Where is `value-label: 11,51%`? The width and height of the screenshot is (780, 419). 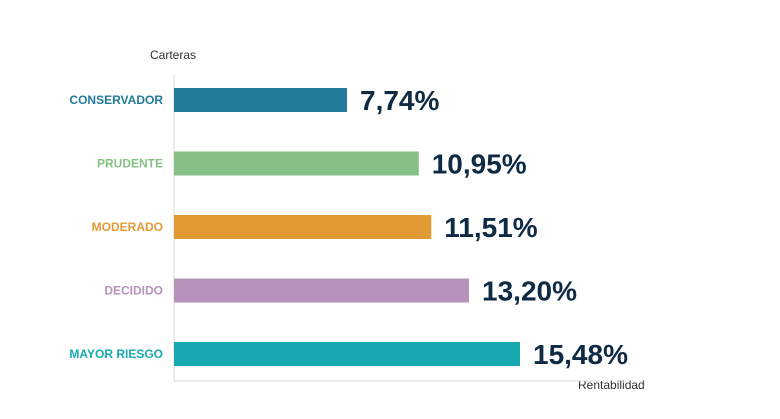 value-label: 11,51% is located at coordinates (491, 227).